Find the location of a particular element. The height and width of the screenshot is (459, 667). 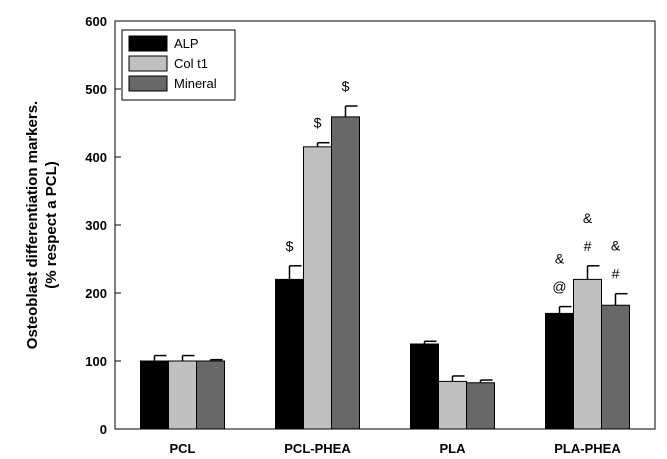

y-tick-label: 600 is located at coordinates (96, 21).